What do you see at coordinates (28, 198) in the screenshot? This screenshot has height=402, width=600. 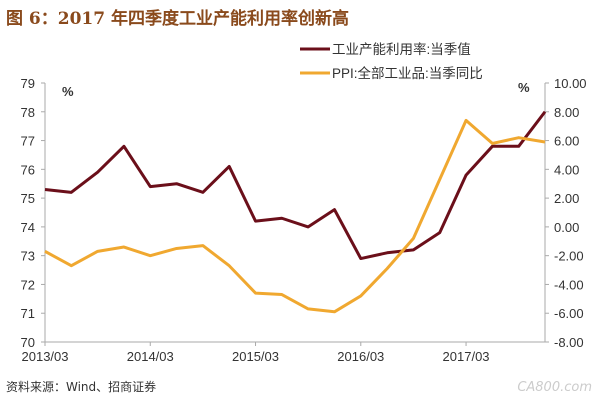 I see `left-tick-label: 75` at bounding box center [28, 198].